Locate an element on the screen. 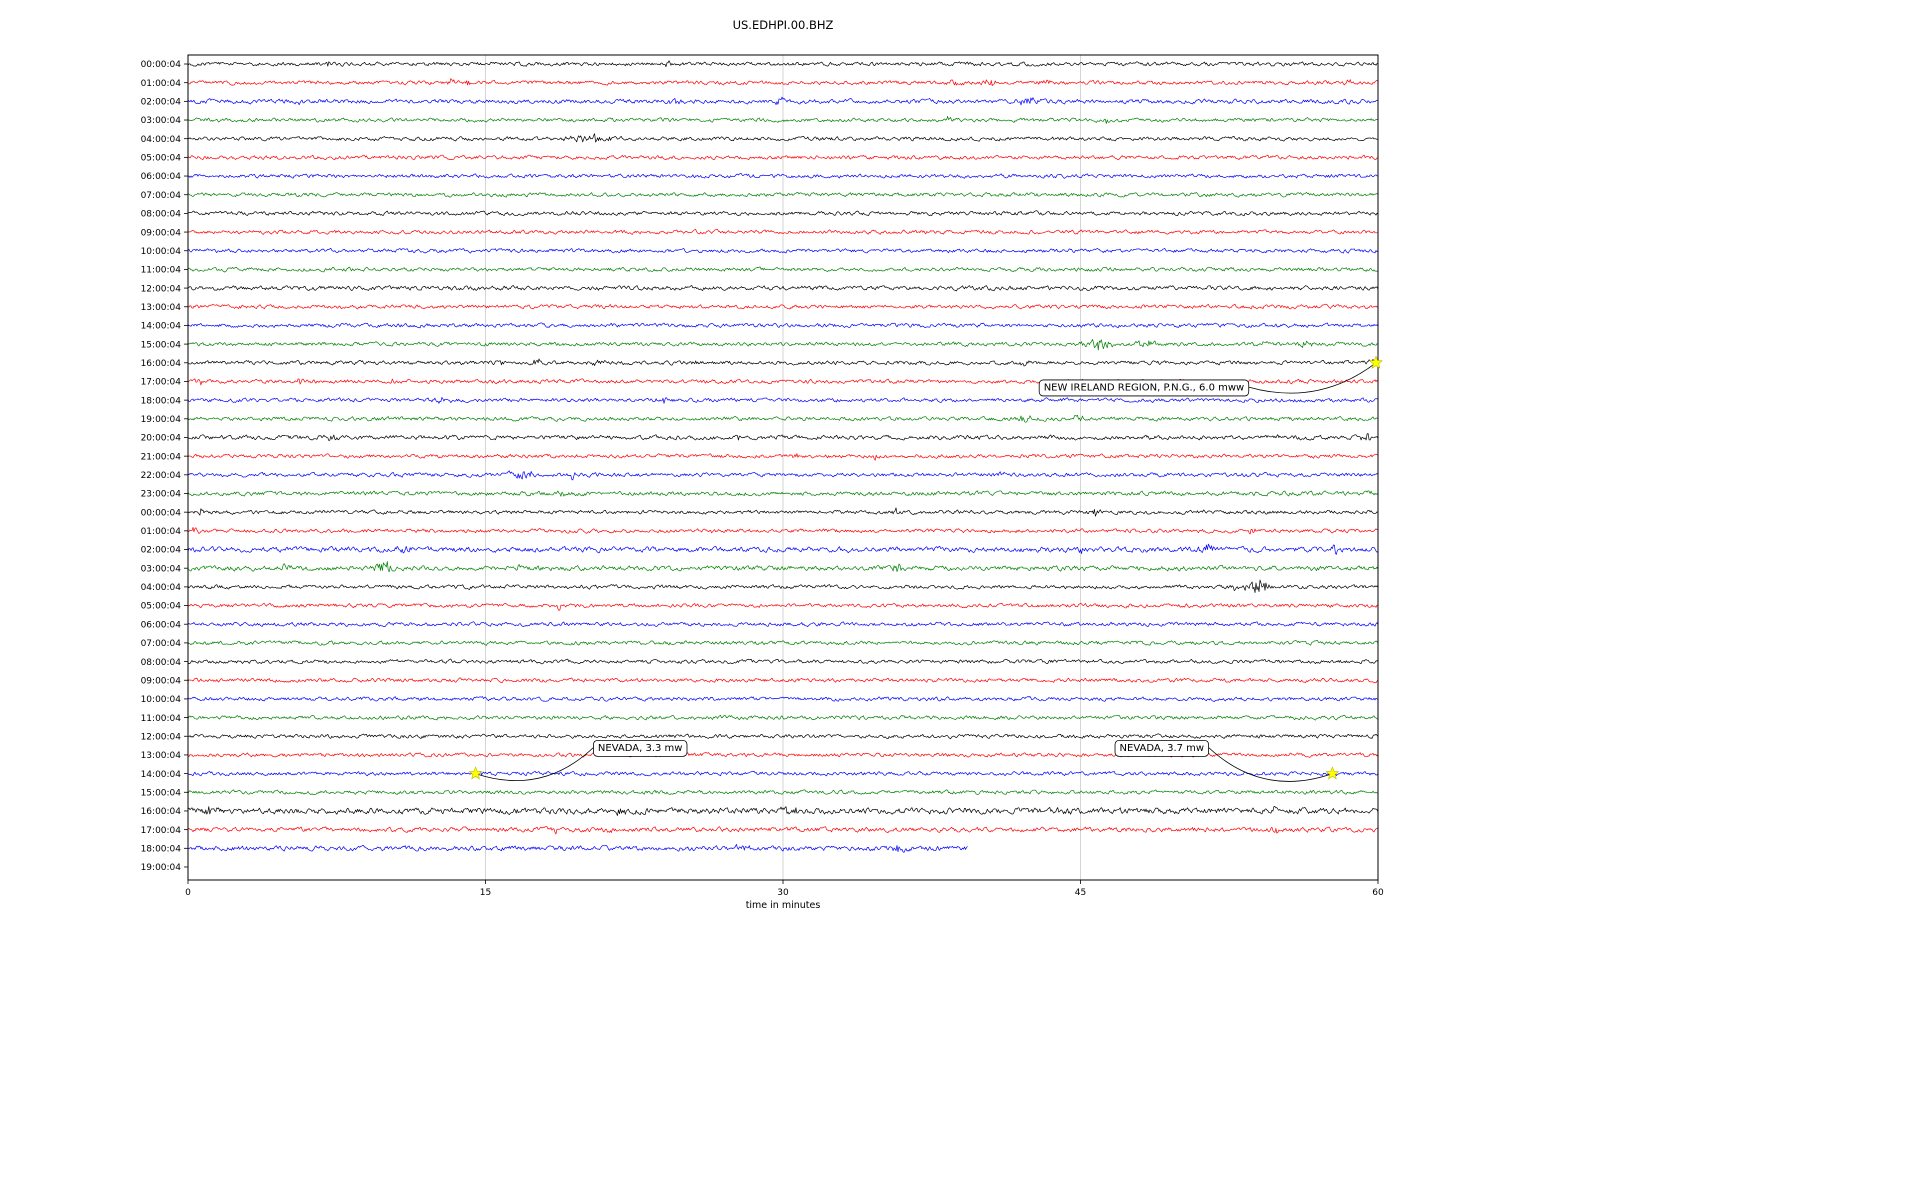 Image resolution: width=1920 pixels, height=1200 pixels. x-axis-label: time in minutes is located at coordinates (783, 905).